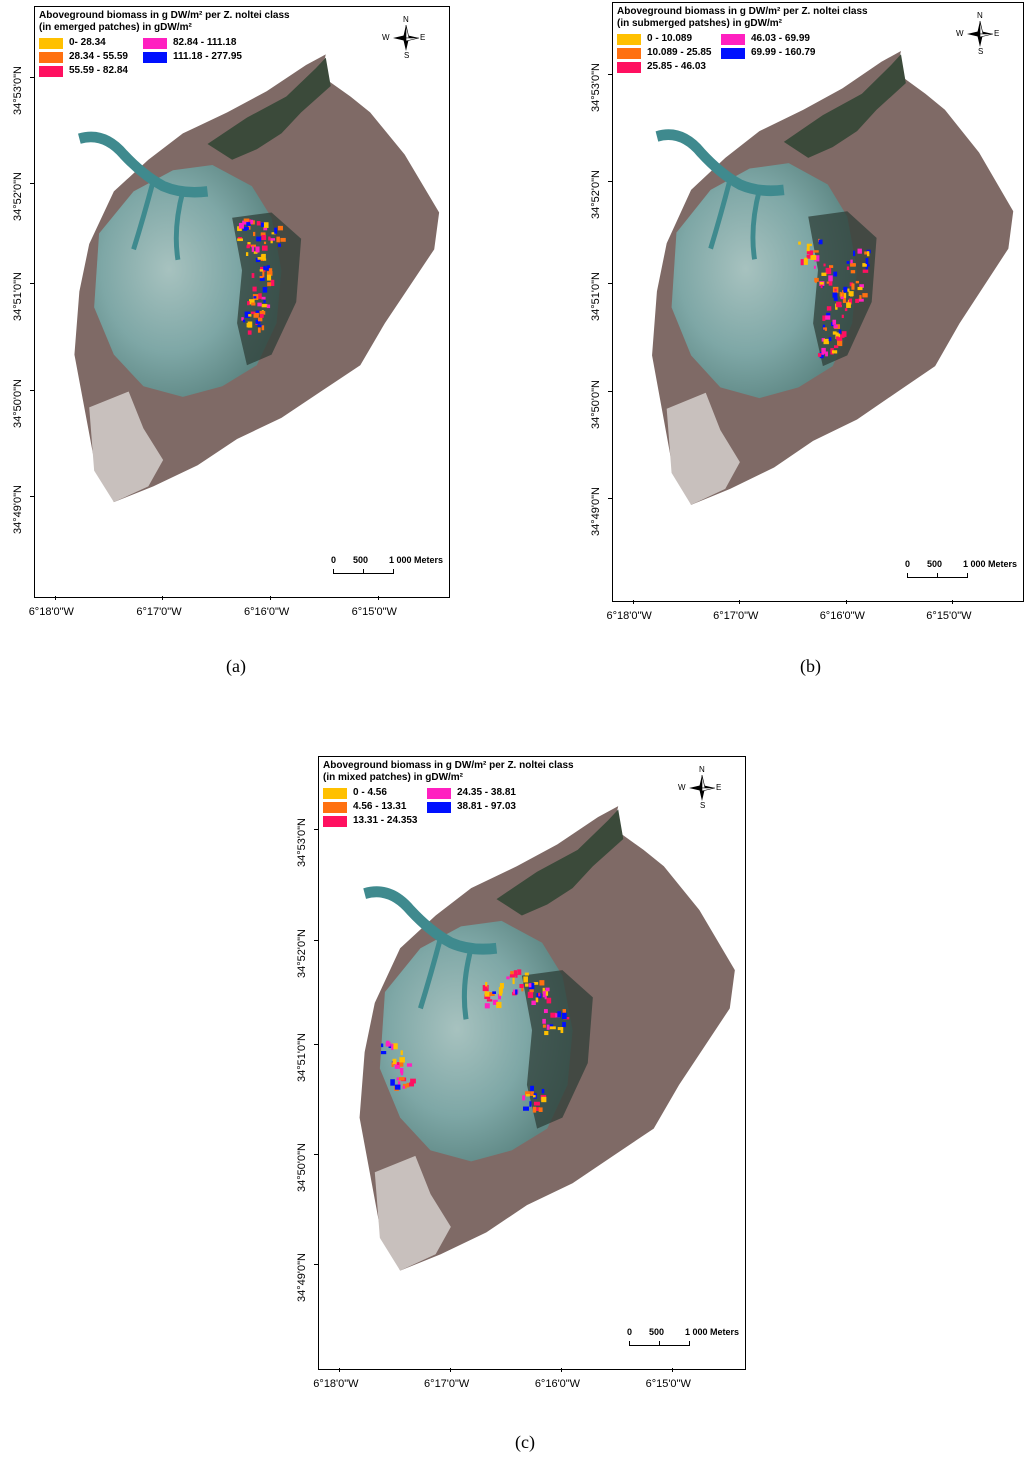  What do you see at coordinates (87, 42) in the screenshot?
I see `legend-label: 0- 28.34` at bounding box center [87, 42].